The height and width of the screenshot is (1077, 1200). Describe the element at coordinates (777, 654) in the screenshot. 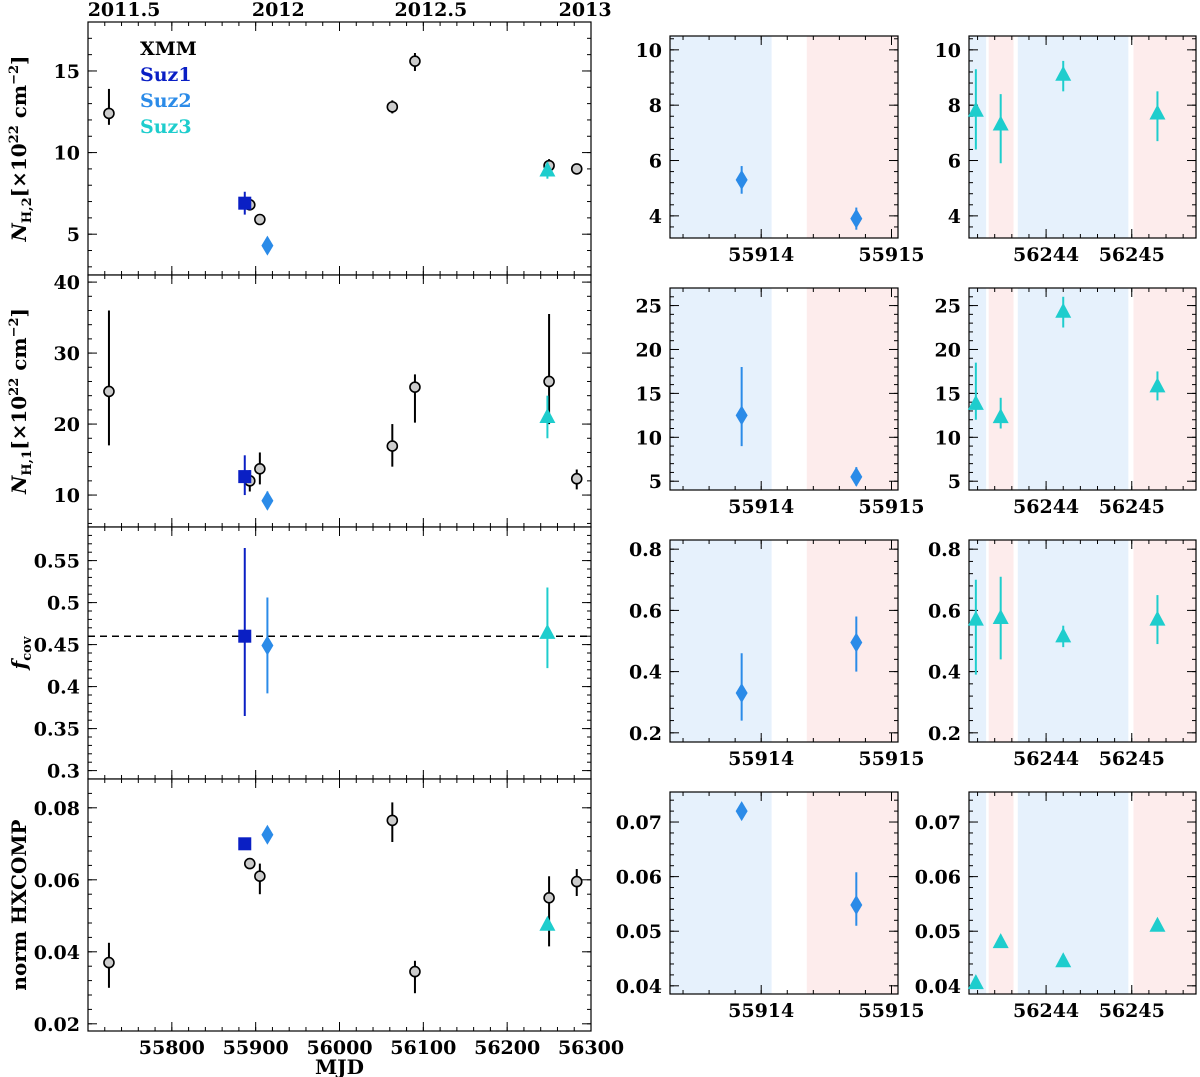

I see `zoom1-panel-fcov: 0.2 0.4 0.6 0.8 55914 55915` at that location.